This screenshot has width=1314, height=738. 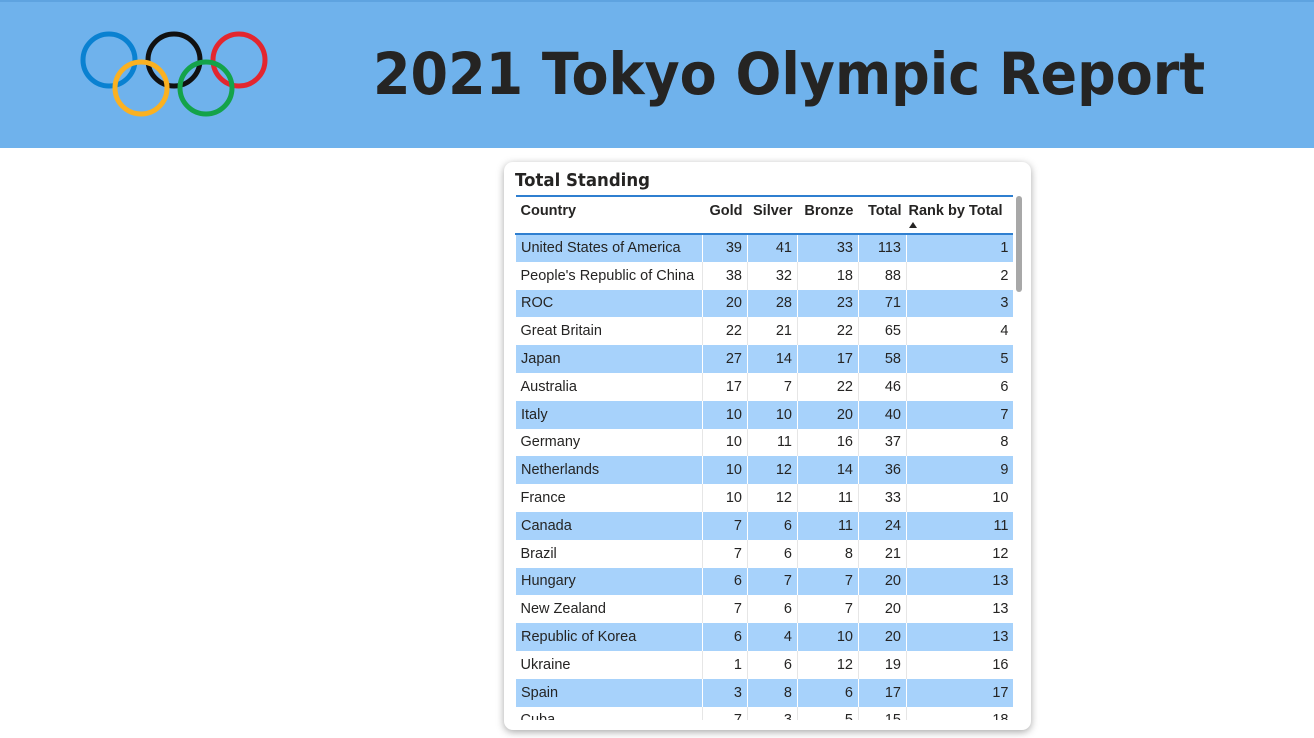 What do you see at coordinates (828, 498) in the screenshot?
I see `cell-bronze: 11` at bounding box center [828, 498].